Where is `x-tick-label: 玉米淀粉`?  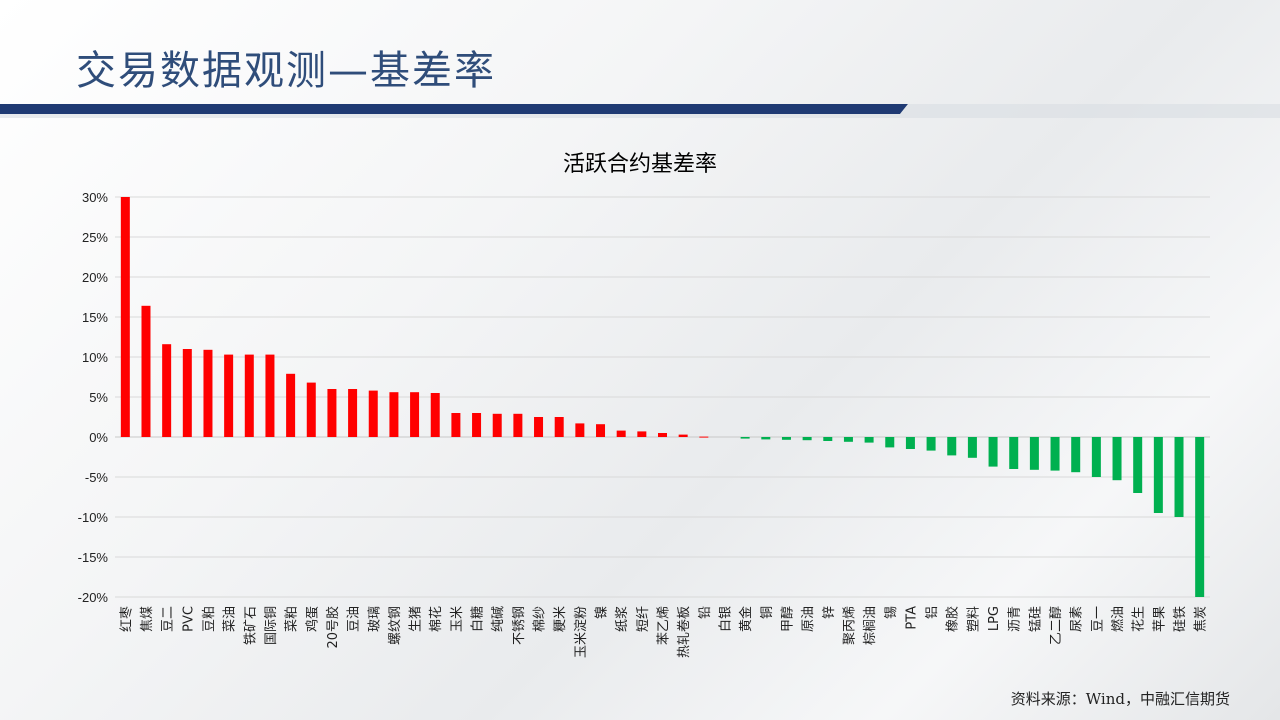 x-tick-label: 玉米淀粉 is located at coordinates (581, 632).